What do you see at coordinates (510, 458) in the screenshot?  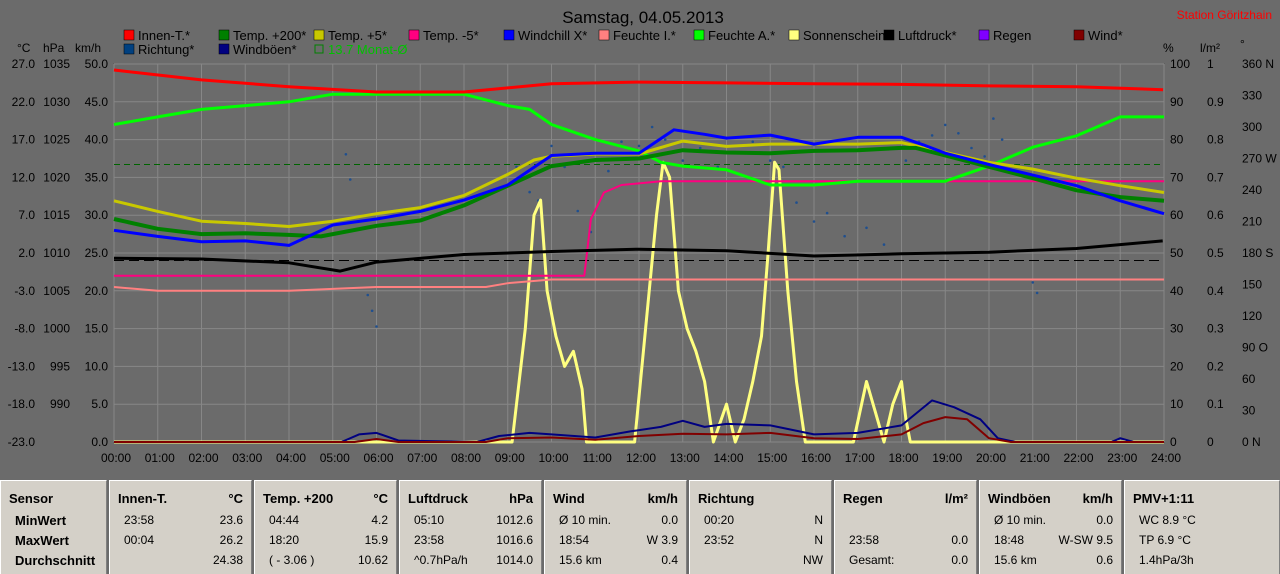 I see `x-tick-label: 09:00` at bounding box center [510, 458].